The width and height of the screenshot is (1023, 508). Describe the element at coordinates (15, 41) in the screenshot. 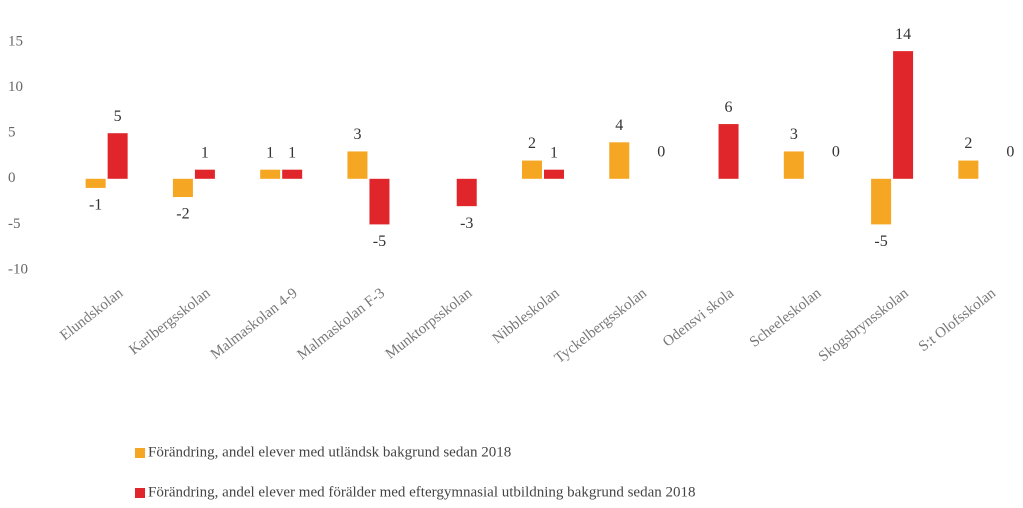

I see `y-tick-label: 15` at that location.